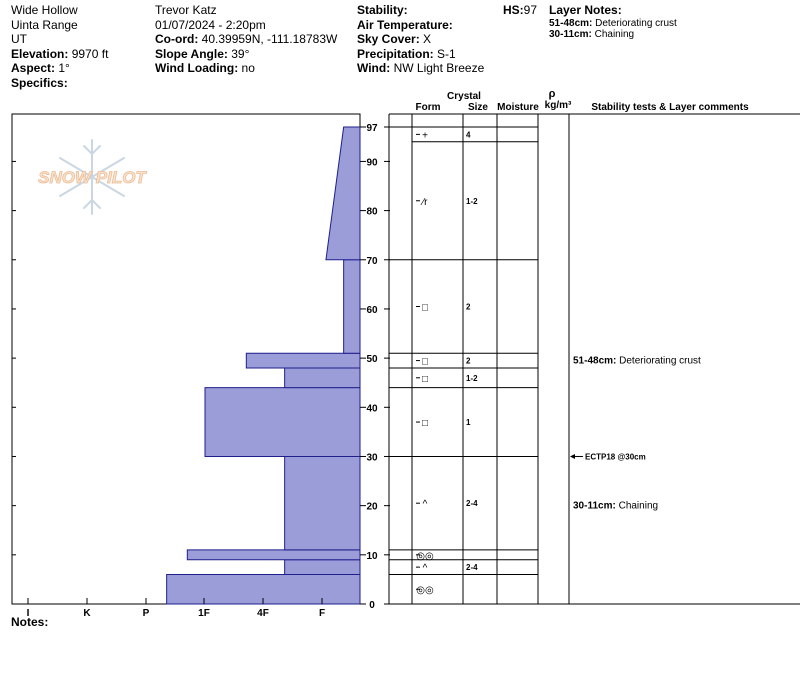  I want to click on crystal-size-1: 4, so click(468, 134).